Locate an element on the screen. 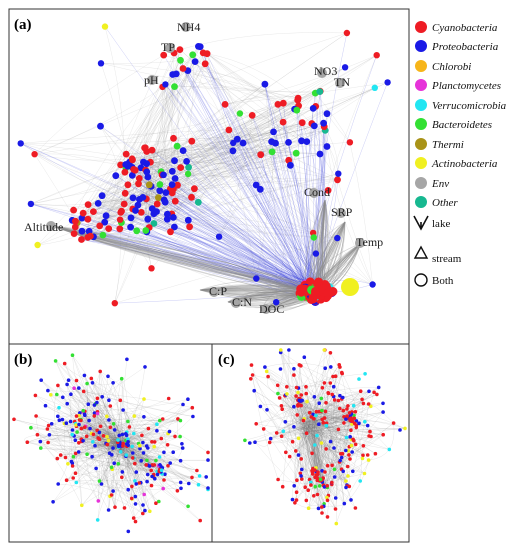  env-node is located at coordinates (341, 213).